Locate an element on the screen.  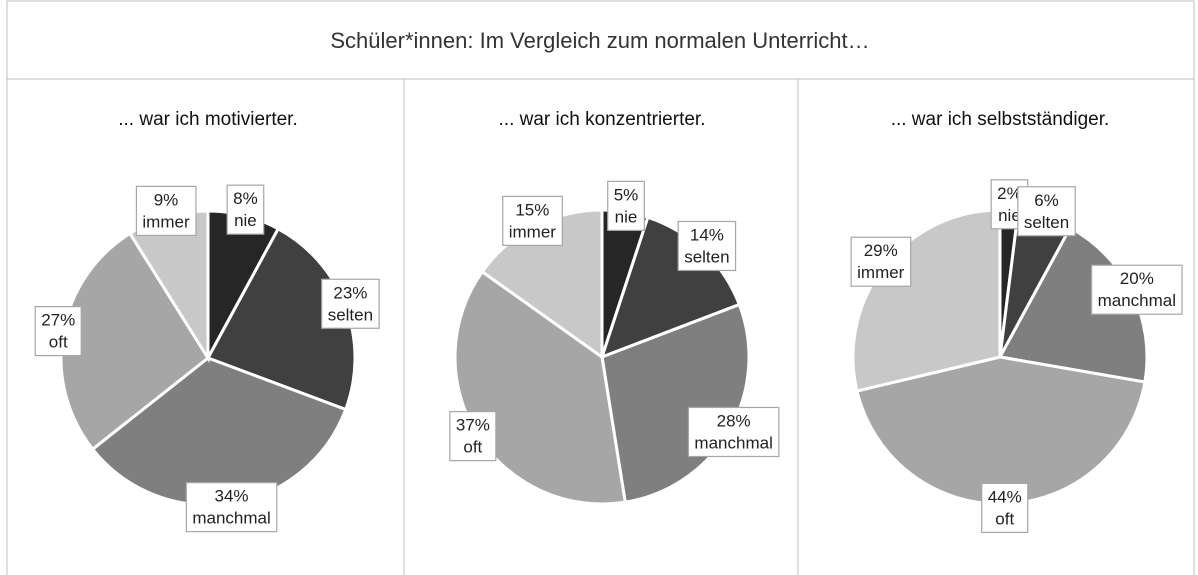
data-label: 34% manchmal is located at coordinates (231, 507).